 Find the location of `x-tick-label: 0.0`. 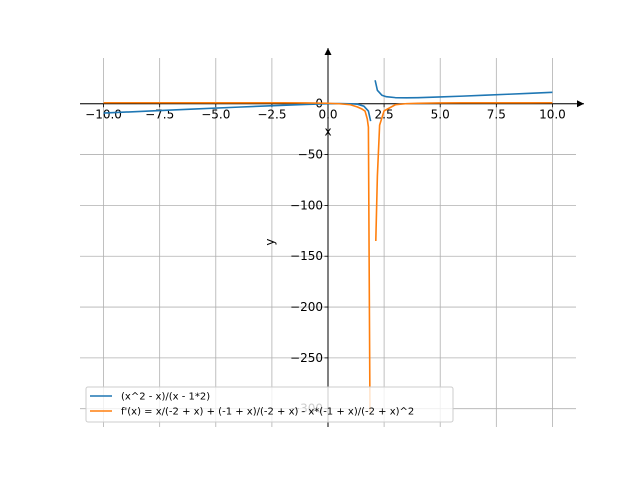

x-tick-label: 0.0 is located at coordinates (327, 115).